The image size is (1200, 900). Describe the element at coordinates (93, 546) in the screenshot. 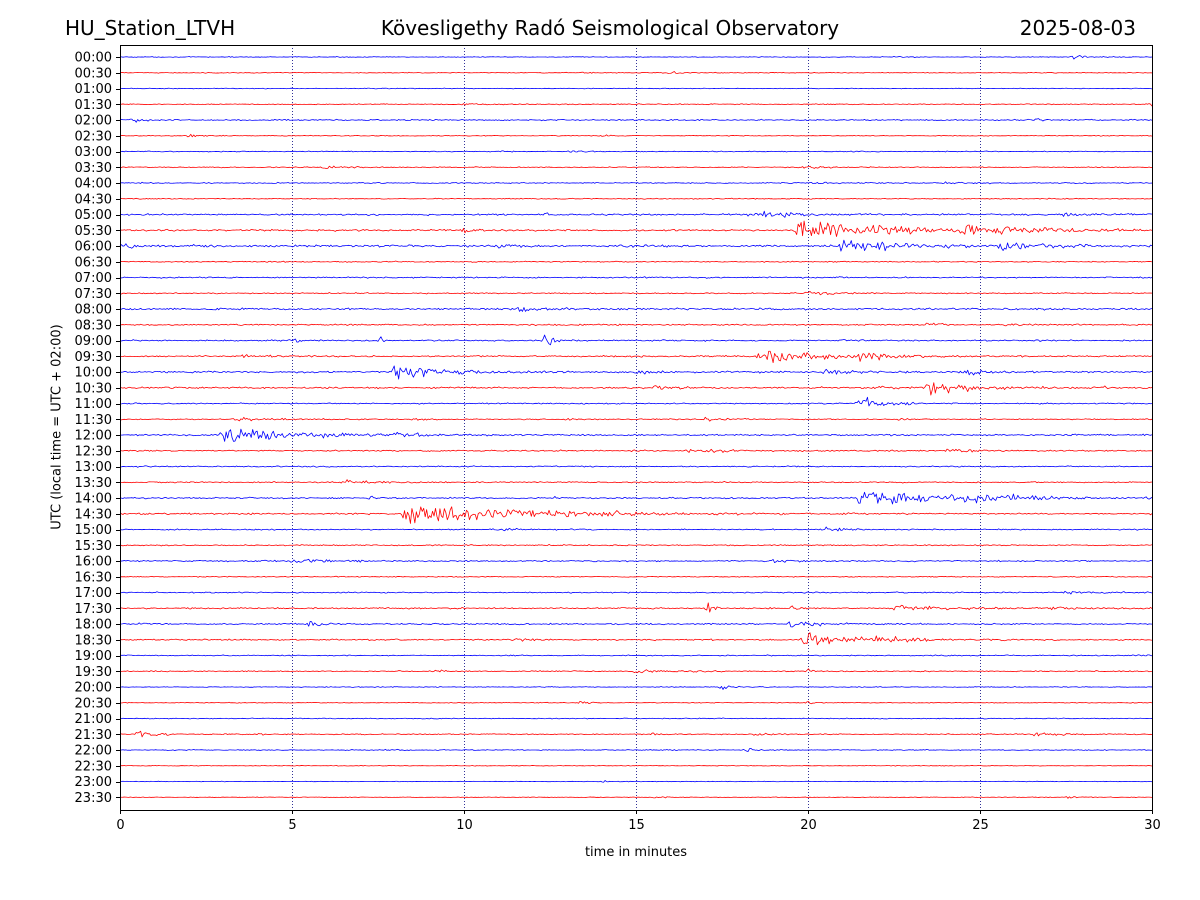

I see `y-tick-label: 15:30` at that location.